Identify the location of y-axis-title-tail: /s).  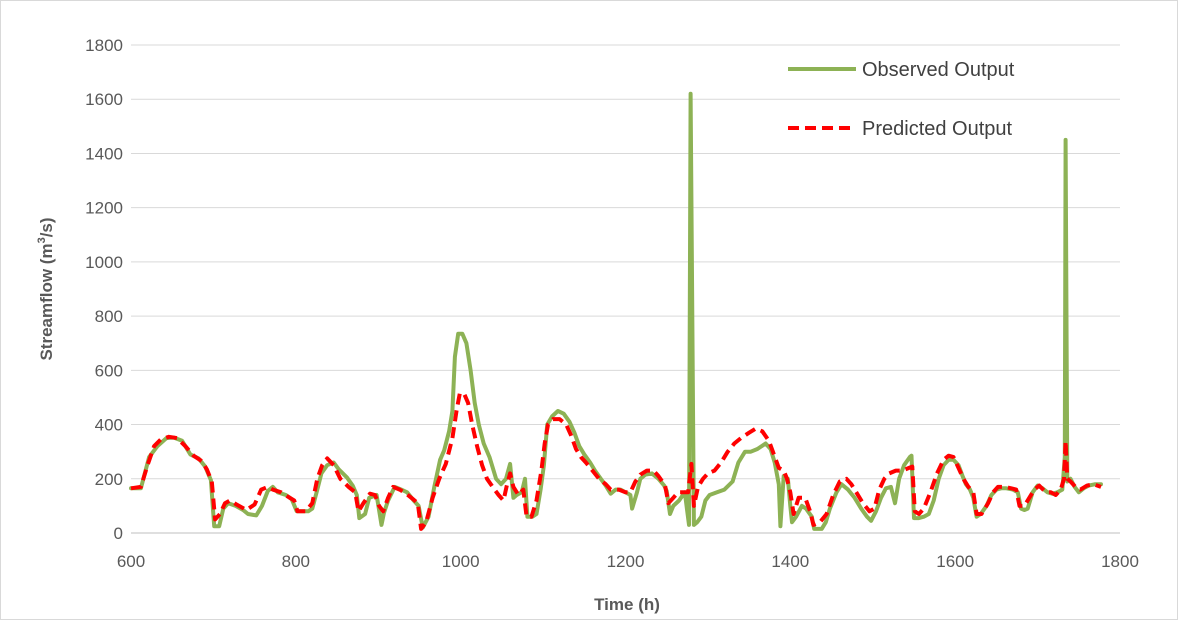
(46, 227).